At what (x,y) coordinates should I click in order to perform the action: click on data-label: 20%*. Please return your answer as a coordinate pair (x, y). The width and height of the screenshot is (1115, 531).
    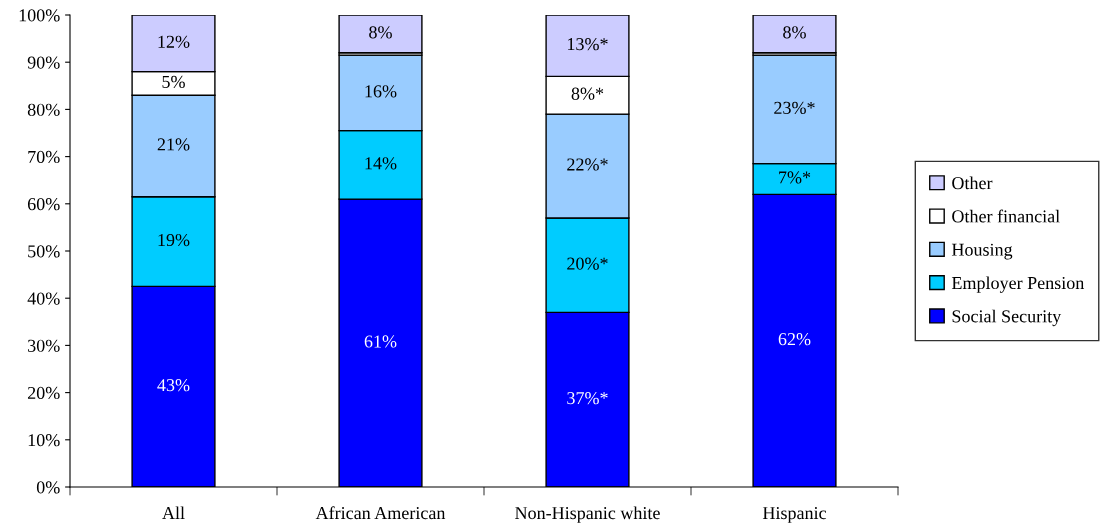
    Looking at the image, I should click on (587, 263).